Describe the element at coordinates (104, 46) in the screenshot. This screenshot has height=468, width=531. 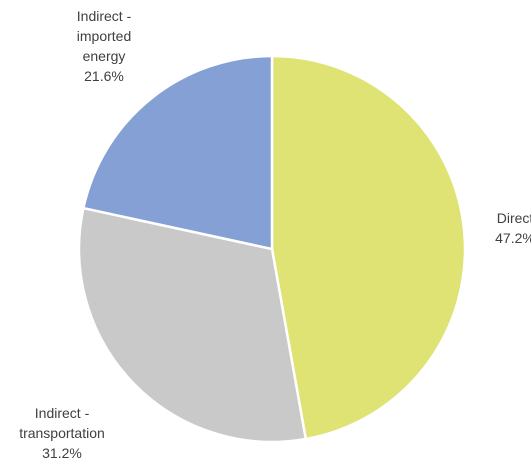
I see `data-label-indirect-imported-energy: Indirect - imported energy 21.6%` at that location.